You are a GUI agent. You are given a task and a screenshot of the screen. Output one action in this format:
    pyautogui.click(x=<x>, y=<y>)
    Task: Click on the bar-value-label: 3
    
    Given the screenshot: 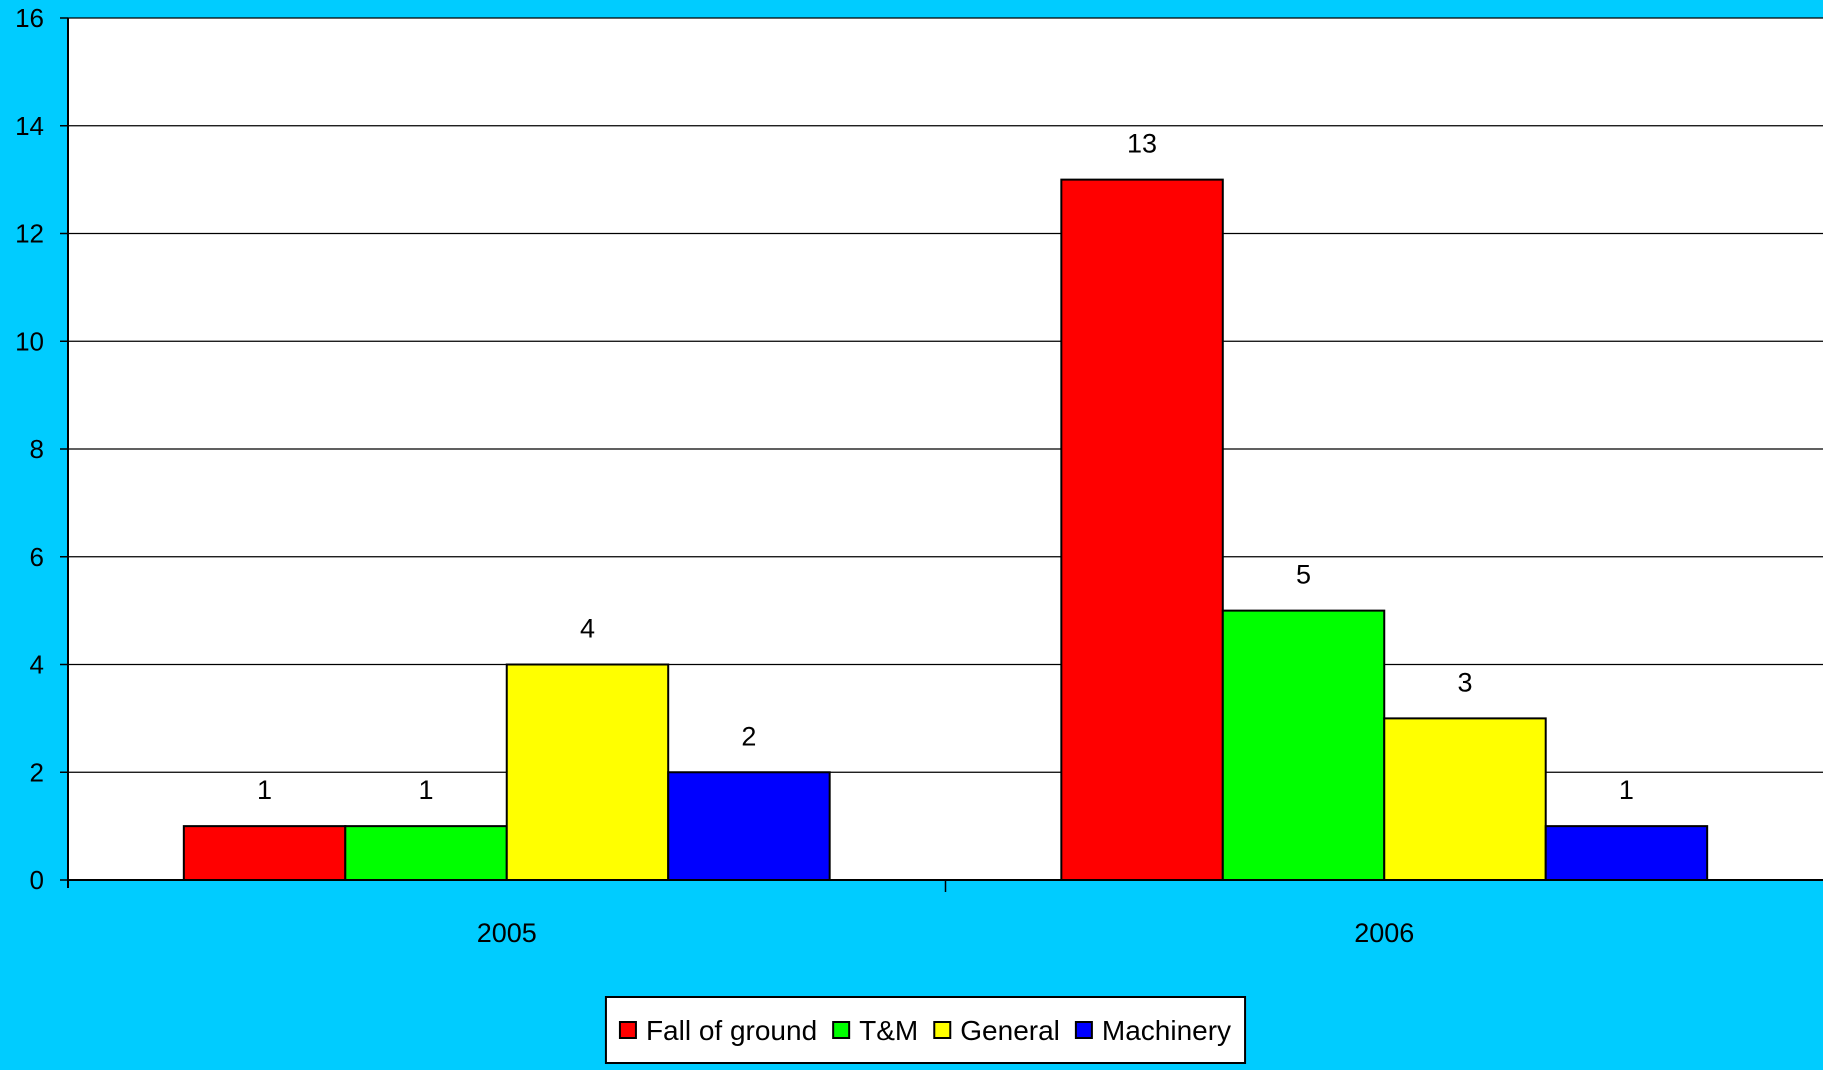 What is the action you would take?
    pyautogui.click(x=1464, y=682)
    